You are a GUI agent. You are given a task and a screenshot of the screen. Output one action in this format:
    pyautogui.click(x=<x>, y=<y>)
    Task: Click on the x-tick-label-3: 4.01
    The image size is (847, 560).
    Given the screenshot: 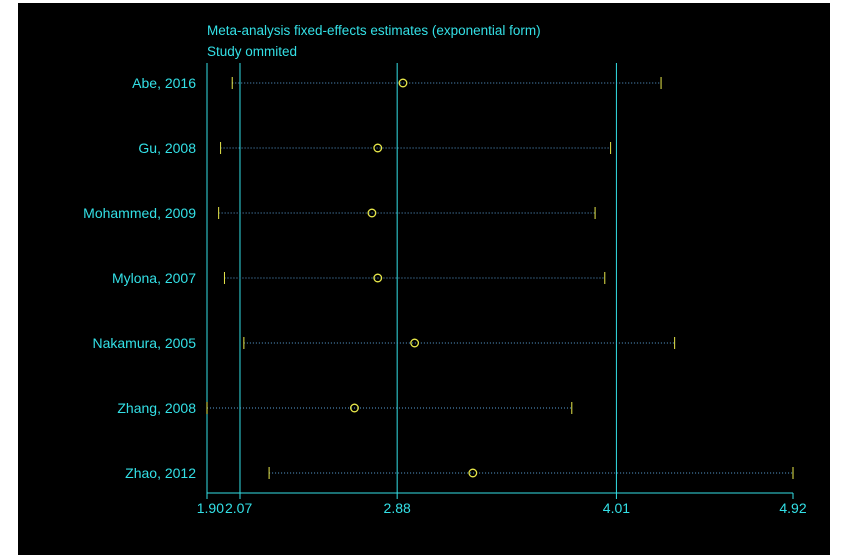 What is the action you would take?
    pyautogui.click(x=616, y=508)
    